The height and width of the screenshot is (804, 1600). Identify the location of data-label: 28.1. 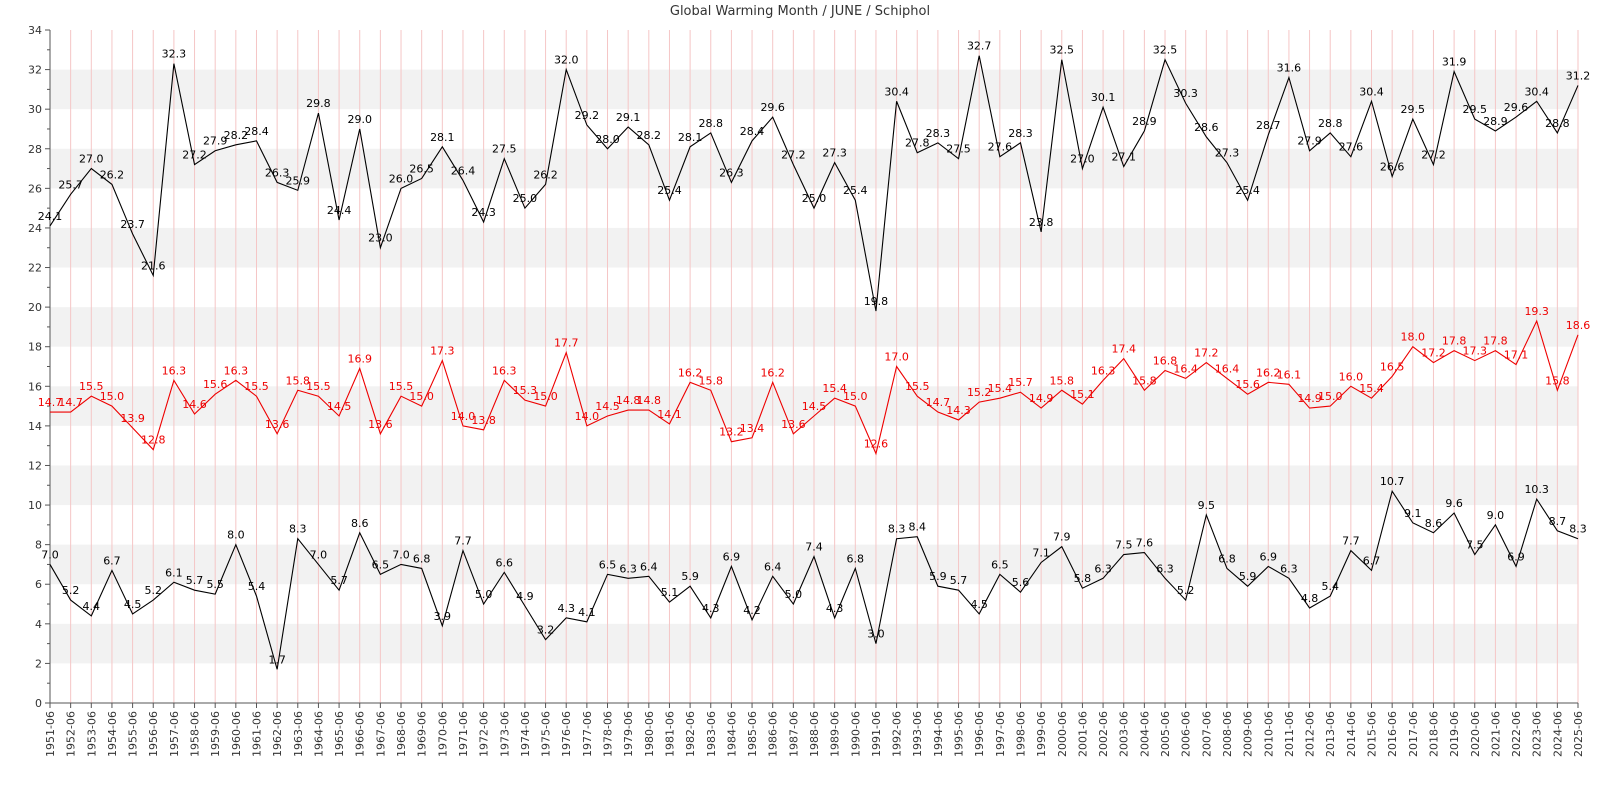
(690, 137).